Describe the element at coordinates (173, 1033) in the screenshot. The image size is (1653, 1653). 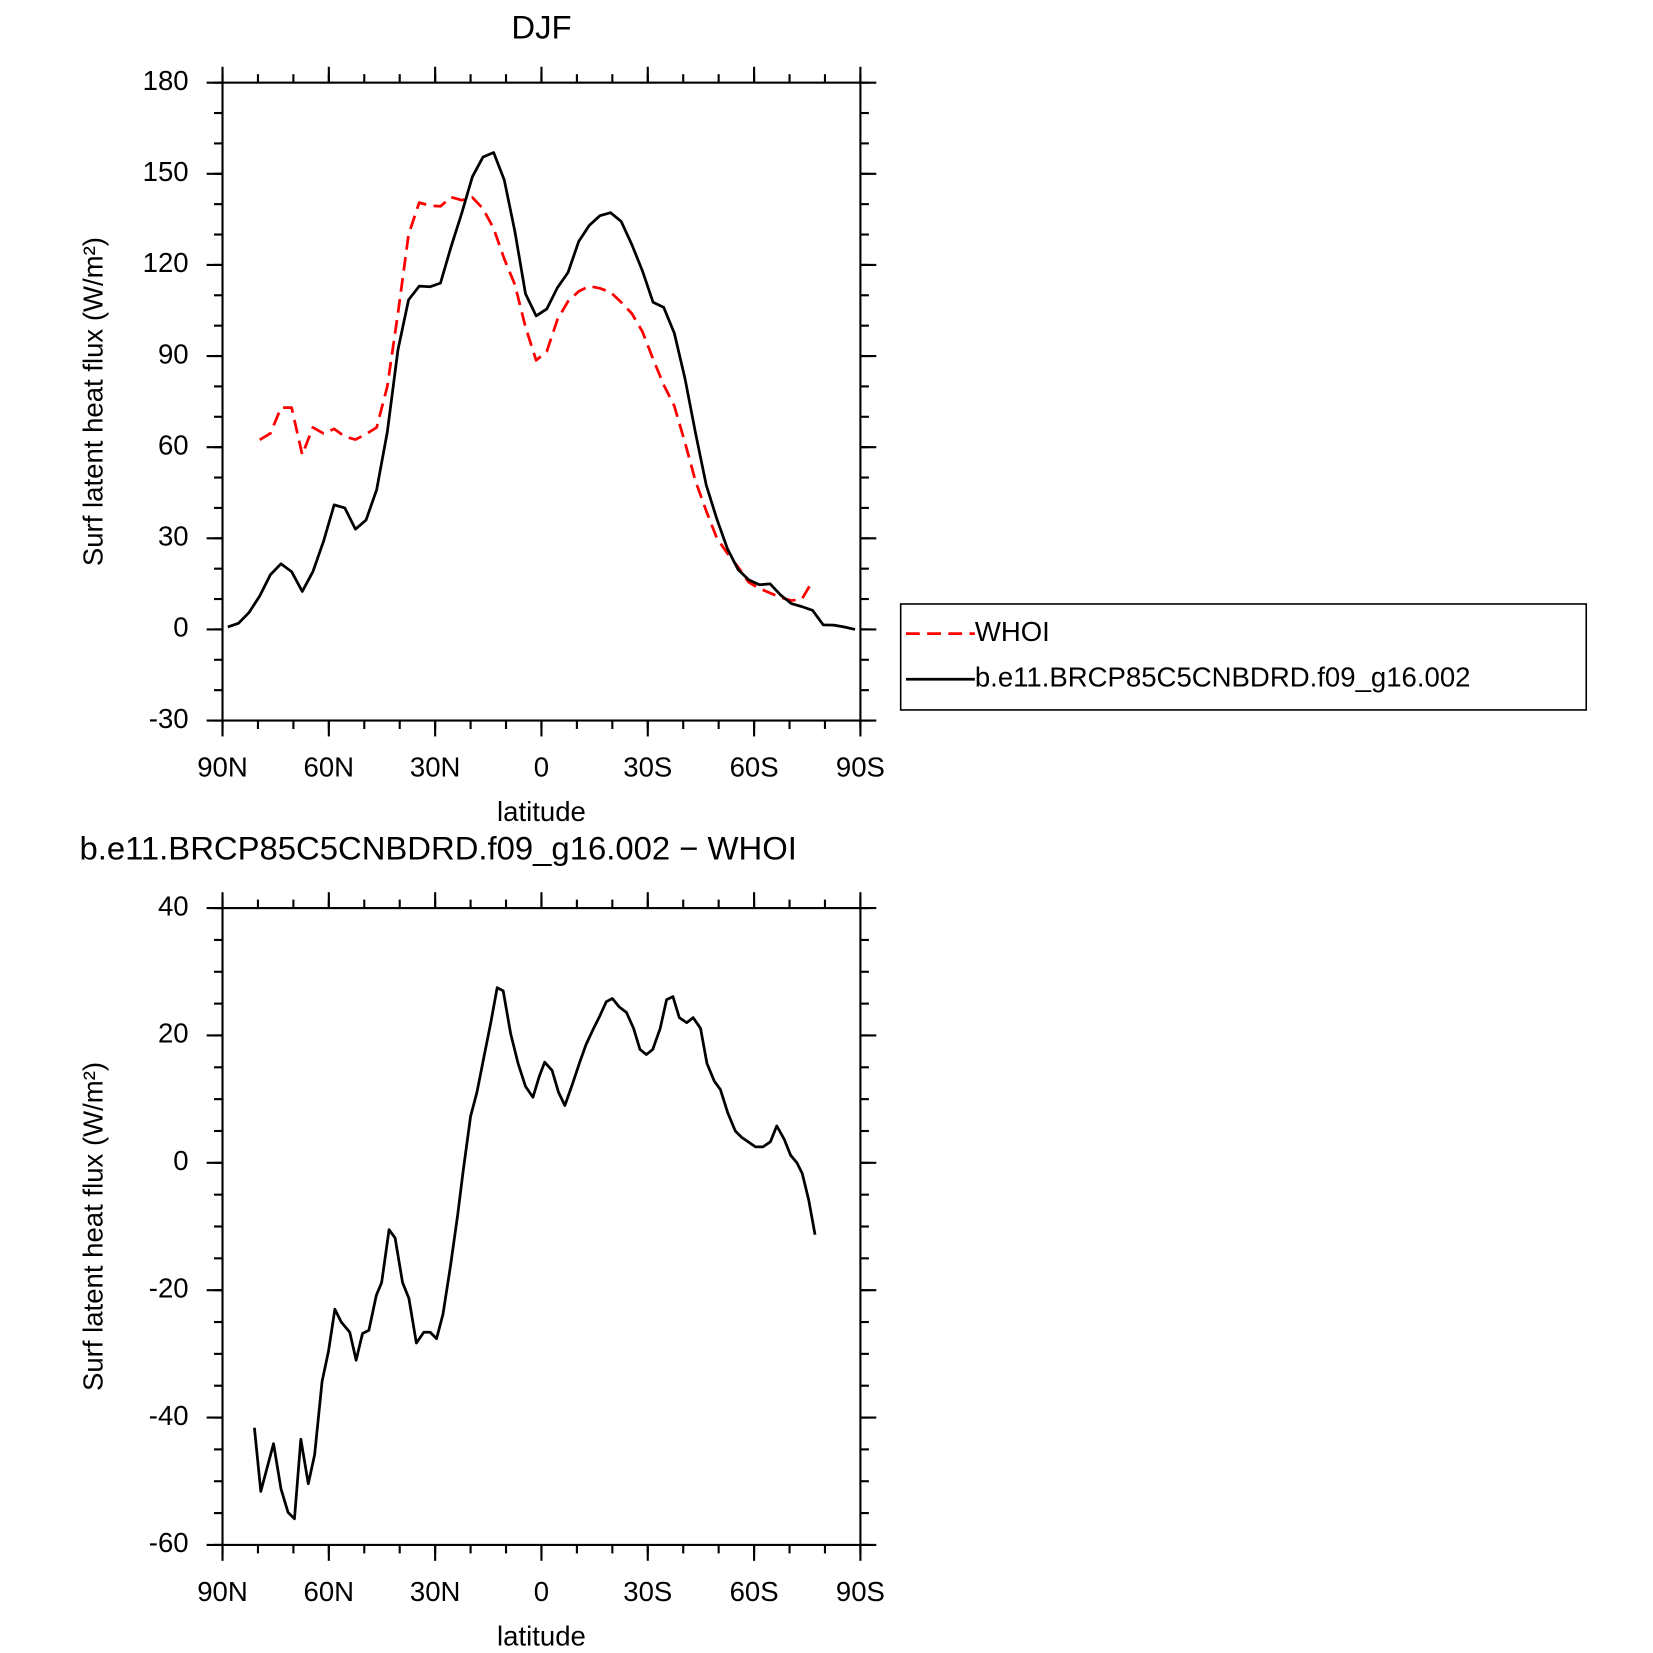
I see `y-tick-label: 20` at that location.